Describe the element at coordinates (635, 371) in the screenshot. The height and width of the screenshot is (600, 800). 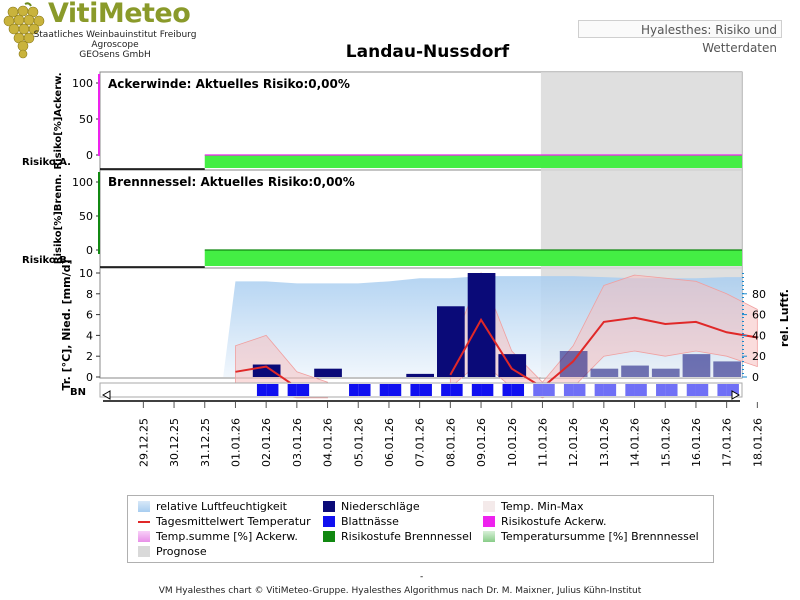
I see `precip-bar-14.01.26` at that location.